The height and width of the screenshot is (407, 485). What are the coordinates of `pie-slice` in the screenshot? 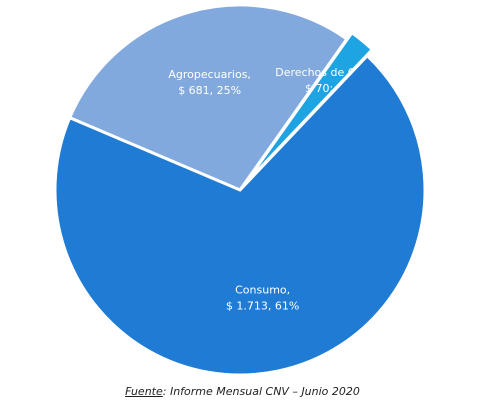 It's located at (309, 107).